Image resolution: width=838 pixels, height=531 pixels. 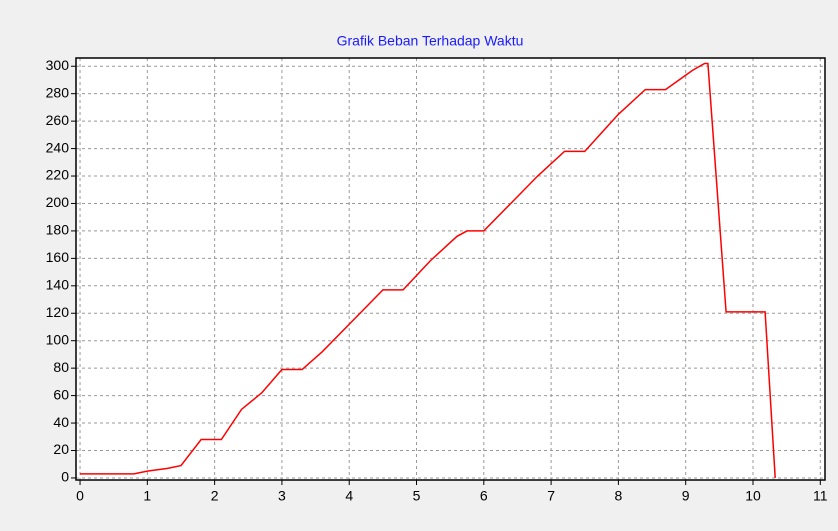 I want to click on y-tick-label: 80, so click(x=61, y=367).